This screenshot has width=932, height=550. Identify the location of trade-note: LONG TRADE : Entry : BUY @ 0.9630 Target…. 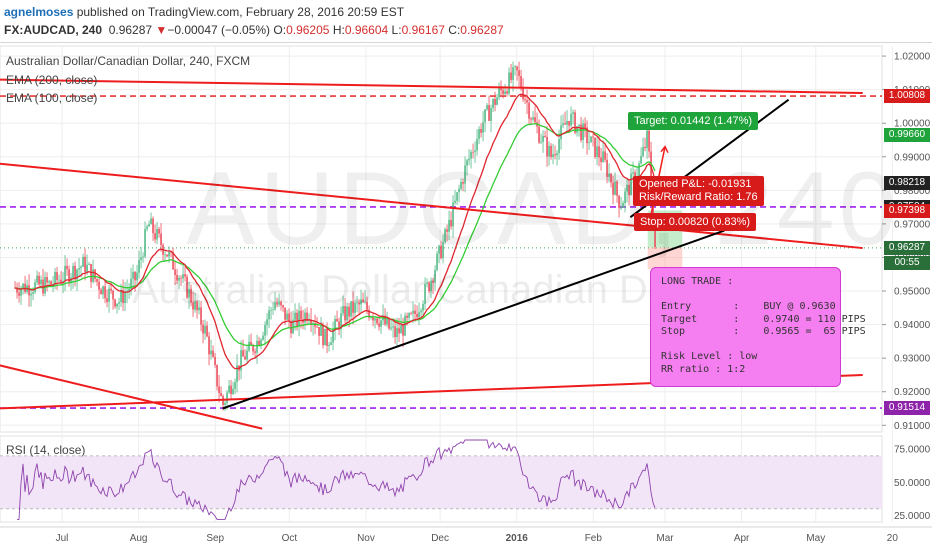
(758, 327).